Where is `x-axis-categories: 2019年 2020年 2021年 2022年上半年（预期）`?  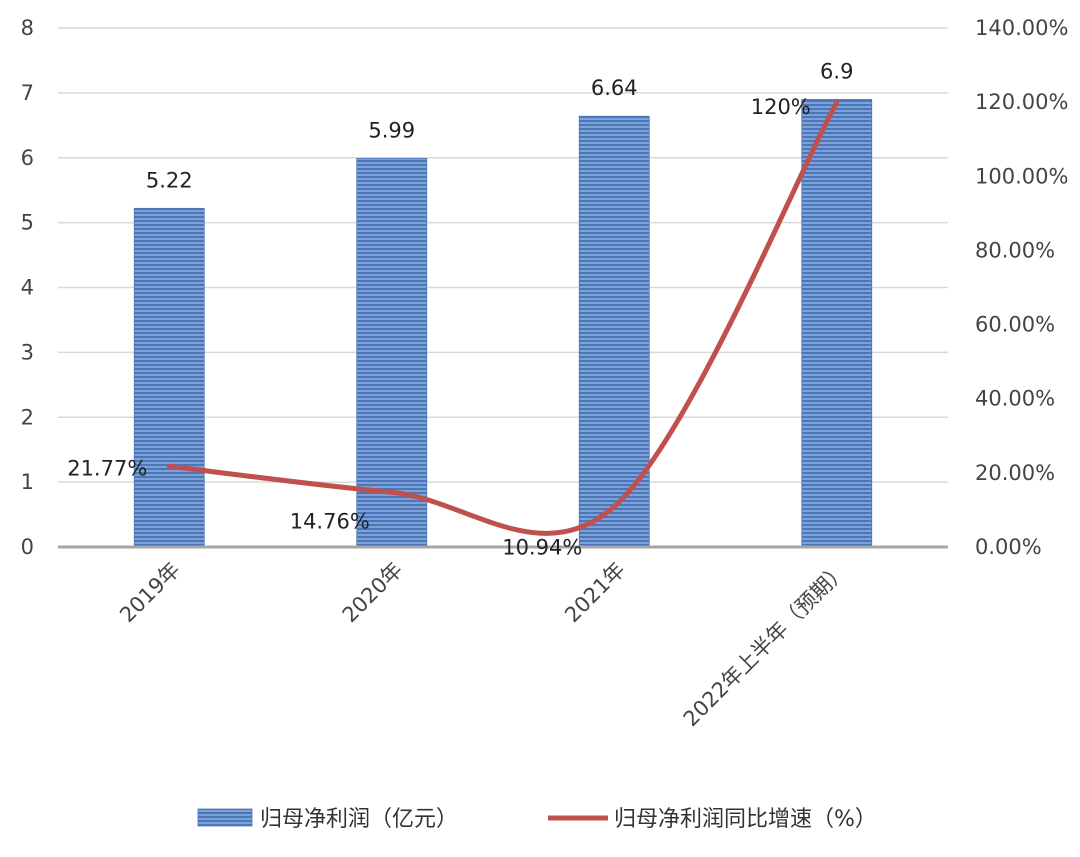 x-axis-categories: 2019年 2020年 2021年 2022年上半年（预期） is located at coordinates (483, 645).